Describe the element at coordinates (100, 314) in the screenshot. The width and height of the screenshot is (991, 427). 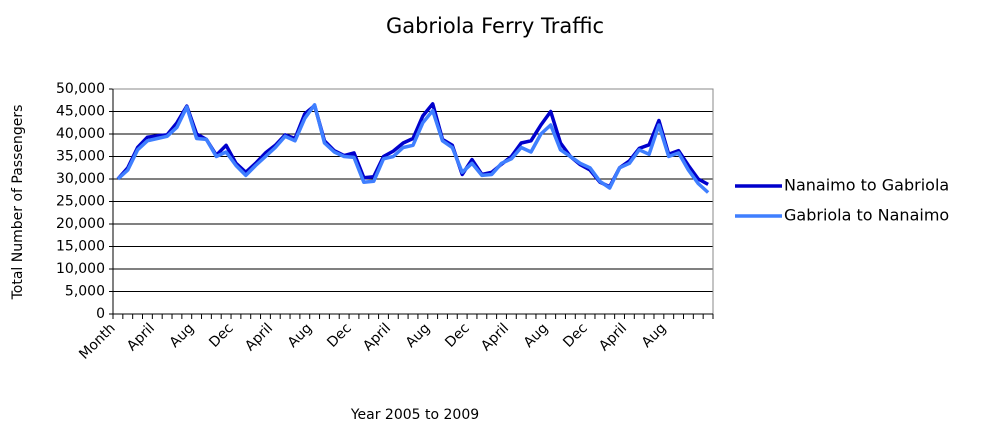
I see `y-tick-label: 0` at that location.